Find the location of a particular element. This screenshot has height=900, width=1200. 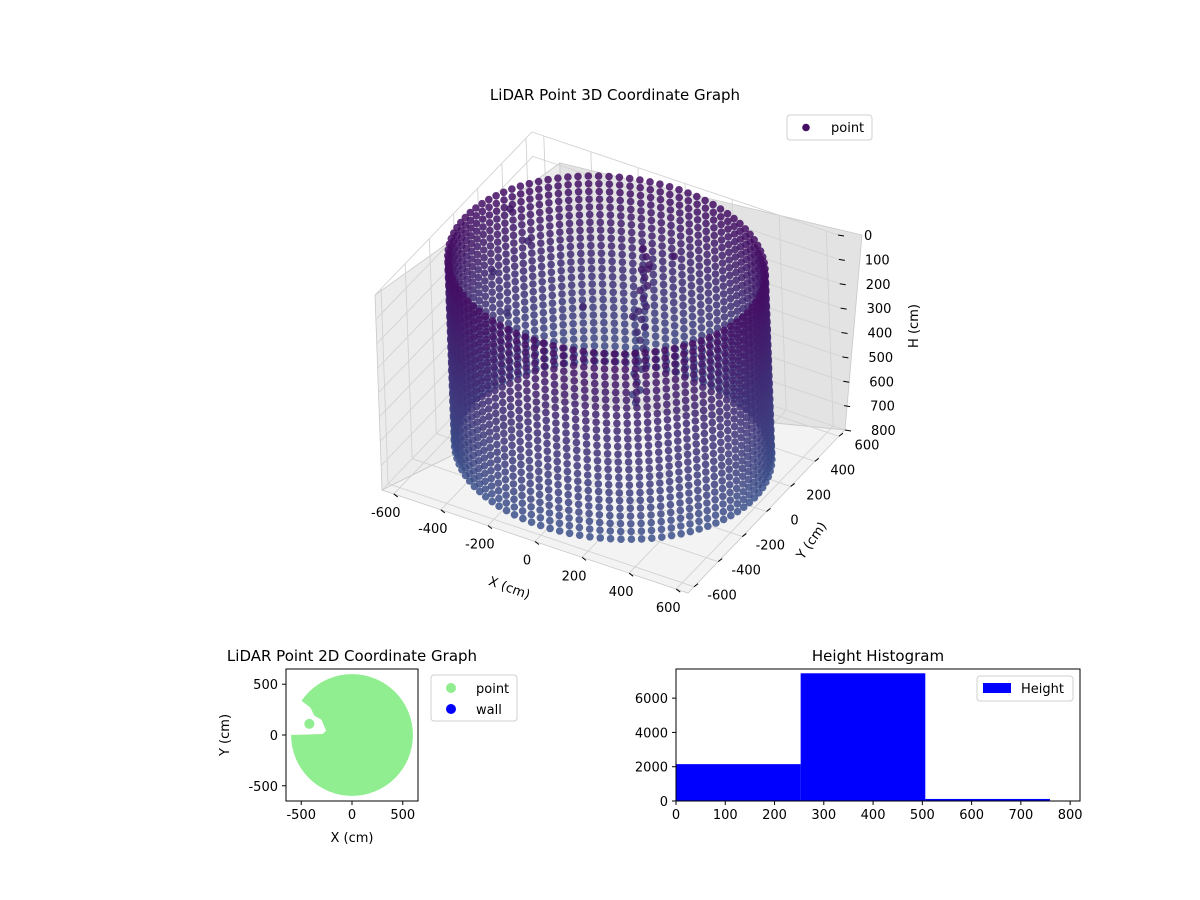

z-tick-label-3d: 500 is located at coordinates (880, 358).